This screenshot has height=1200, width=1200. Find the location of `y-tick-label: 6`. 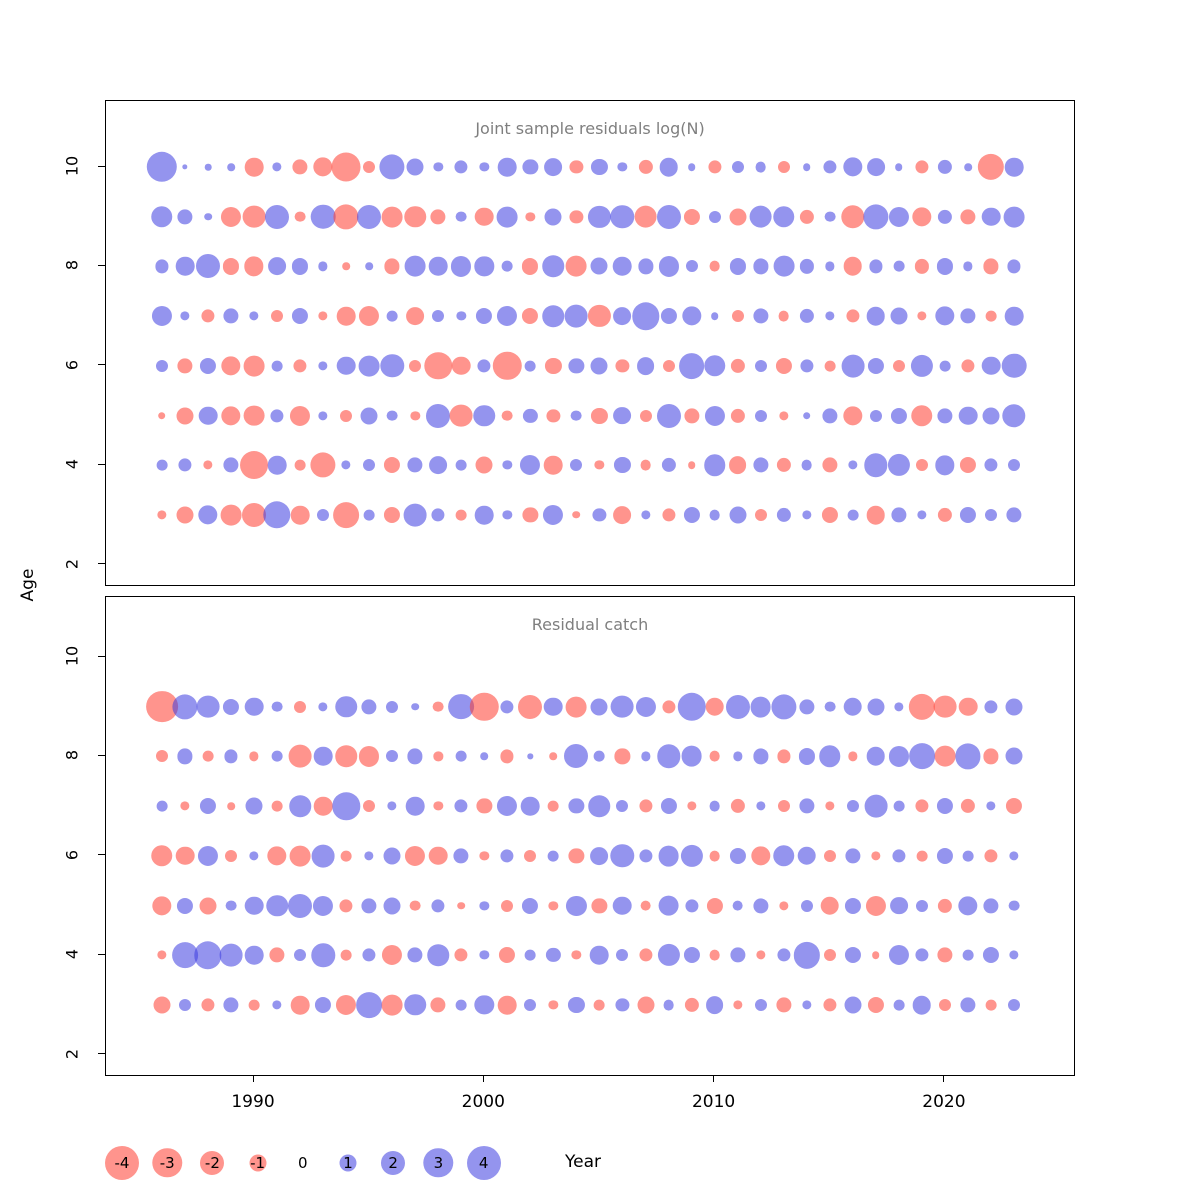

y-tick-label: 6 is located at coordinates (72, 364).